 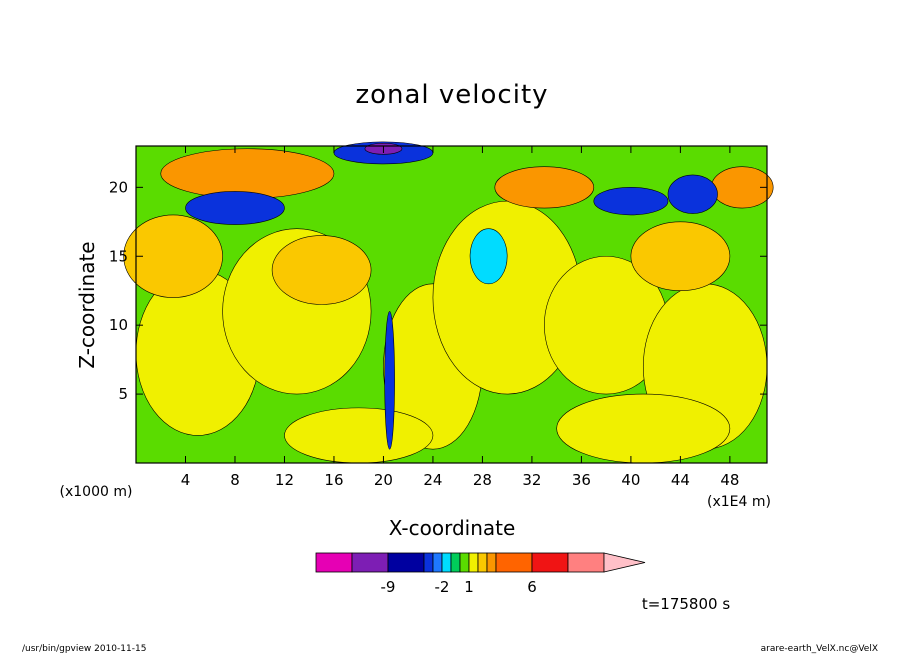 What do you see at coordinates (581, 480) in the screenshot?
I see `x-tick-label: 36` at bounding box center [581, 480].